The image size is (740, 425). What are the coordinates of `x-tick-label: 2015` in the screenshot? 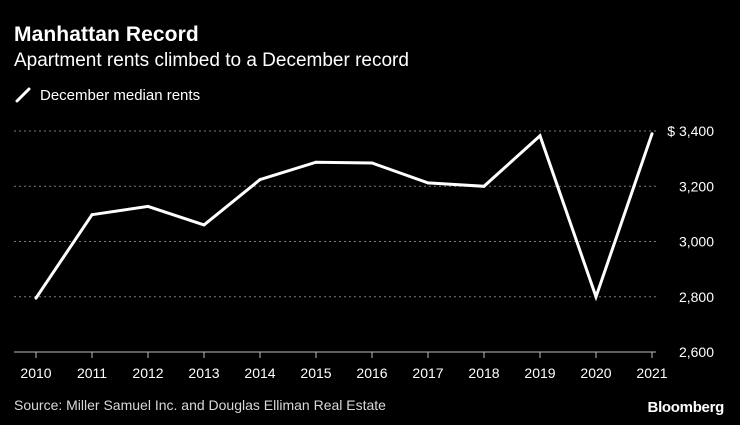 It's located at (315, 373).